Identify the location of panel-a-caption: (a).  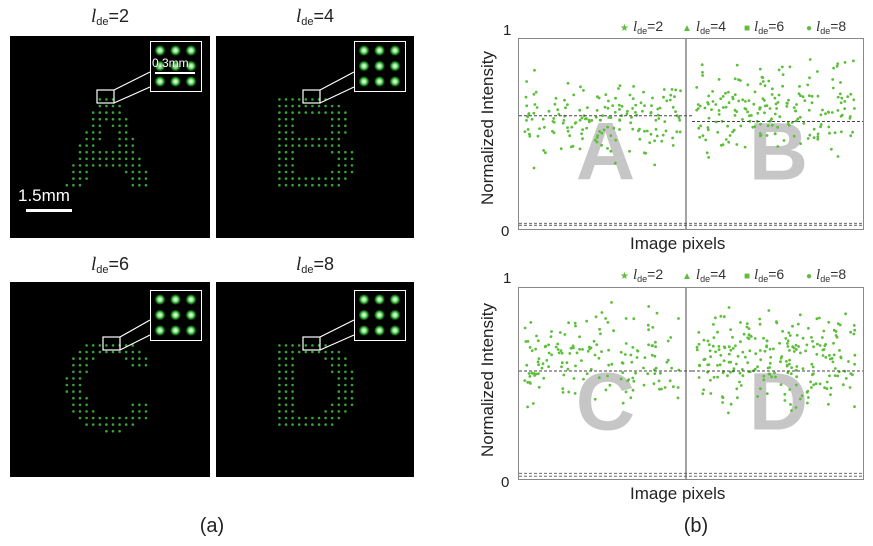
(212, 526).